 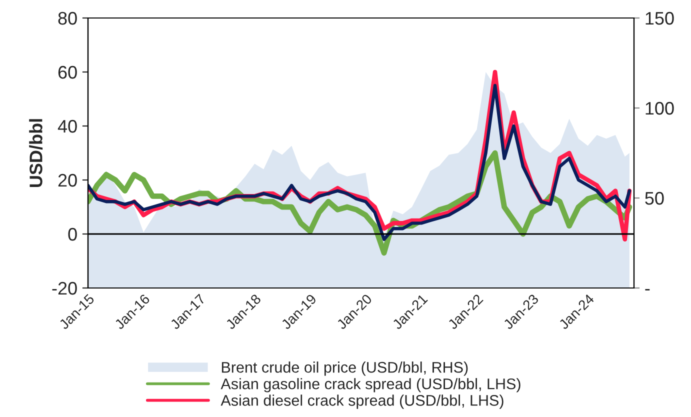 What do you see at coordinates (67, 18) in the screenshot?
I see `y-tick-label: 80` at bounding box center [67, 18].